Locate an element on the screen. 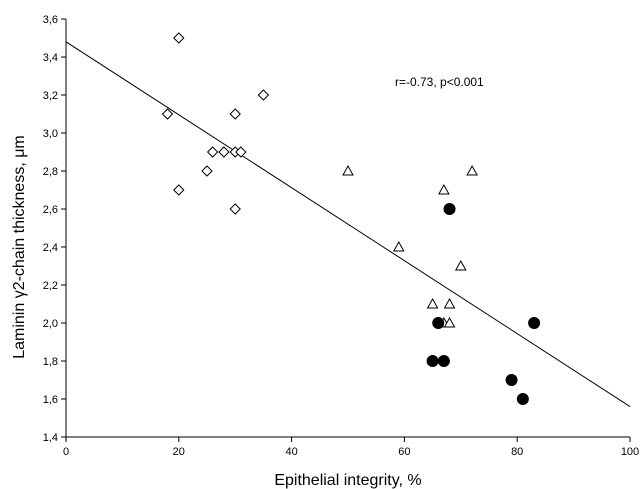  y-tick-label: 1,8 is located at coordinates (50, 362).